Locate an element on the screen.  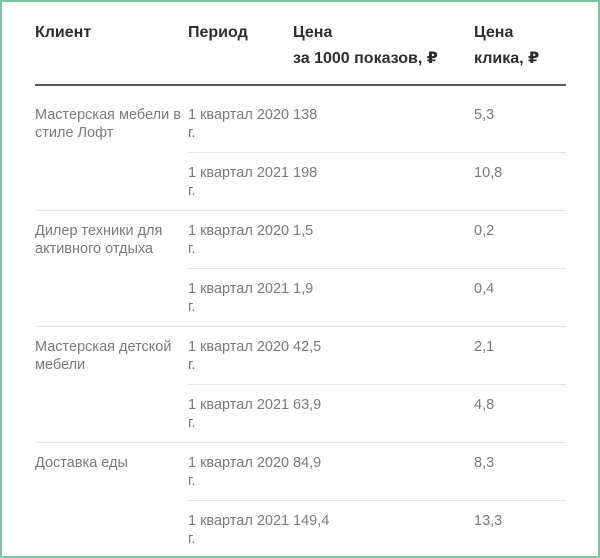
cpm-cell: 63,9 is located at coordinates (383, 413).